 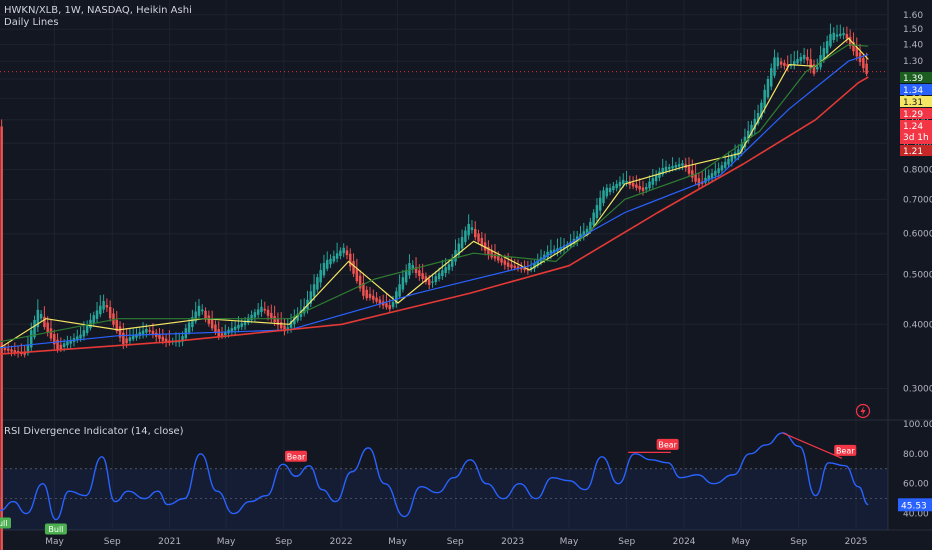 What do you see at coordinates (913, 16) in the screenshot?
I see `price-tick-label: 1.60` at bounding box center [913, 16].